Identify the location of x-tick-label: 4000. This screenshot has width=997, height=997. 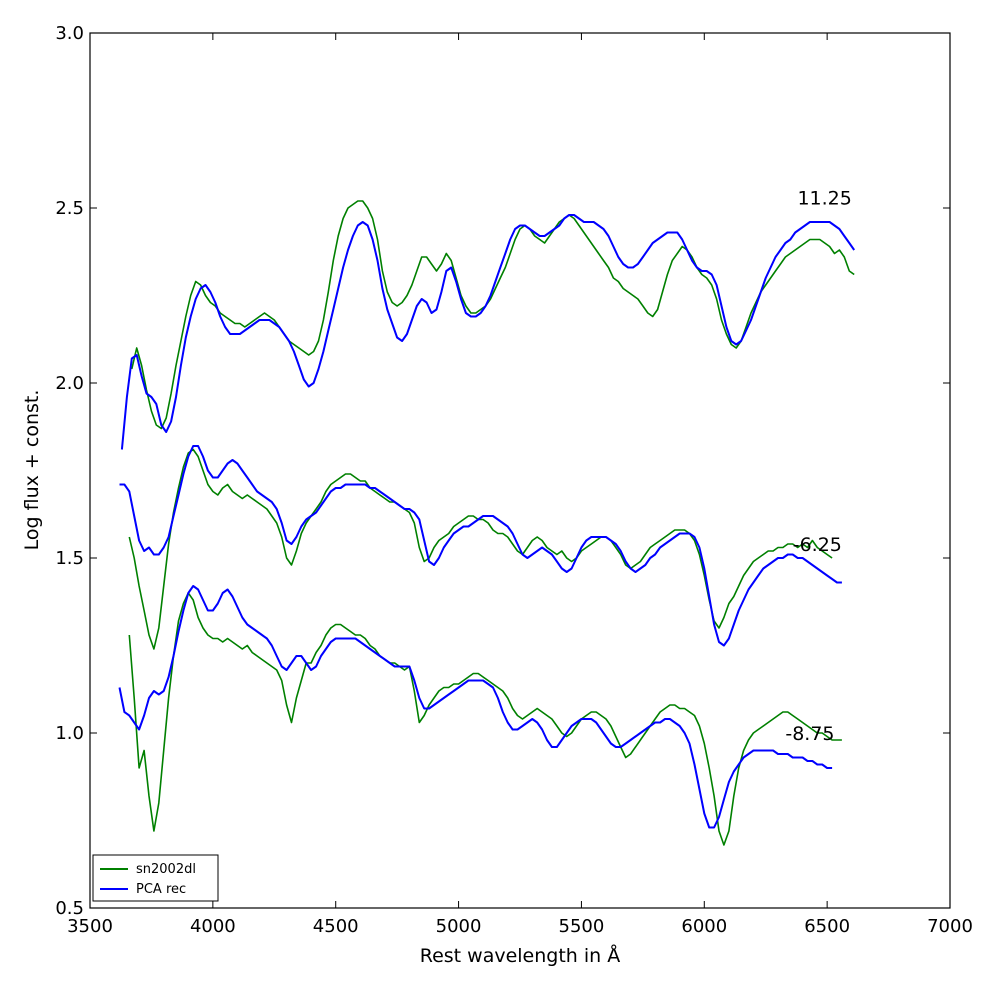
(213, 926).